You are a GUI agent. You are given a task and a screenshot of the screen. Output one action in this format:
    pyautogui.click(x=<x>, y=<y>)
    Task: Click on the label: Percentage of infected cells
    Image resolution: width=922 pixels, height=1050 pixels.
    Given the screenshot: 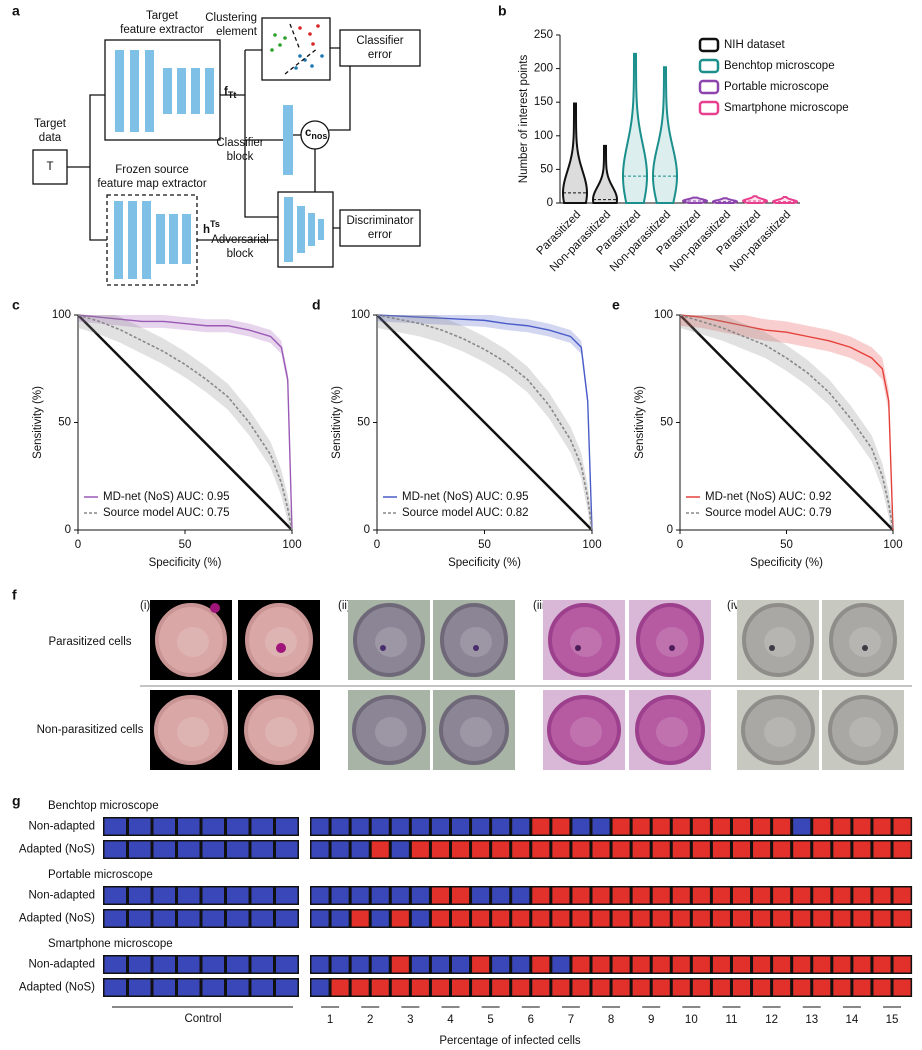 What is the action you would take?
    pyautogui.click(x=510, y=1041)
    